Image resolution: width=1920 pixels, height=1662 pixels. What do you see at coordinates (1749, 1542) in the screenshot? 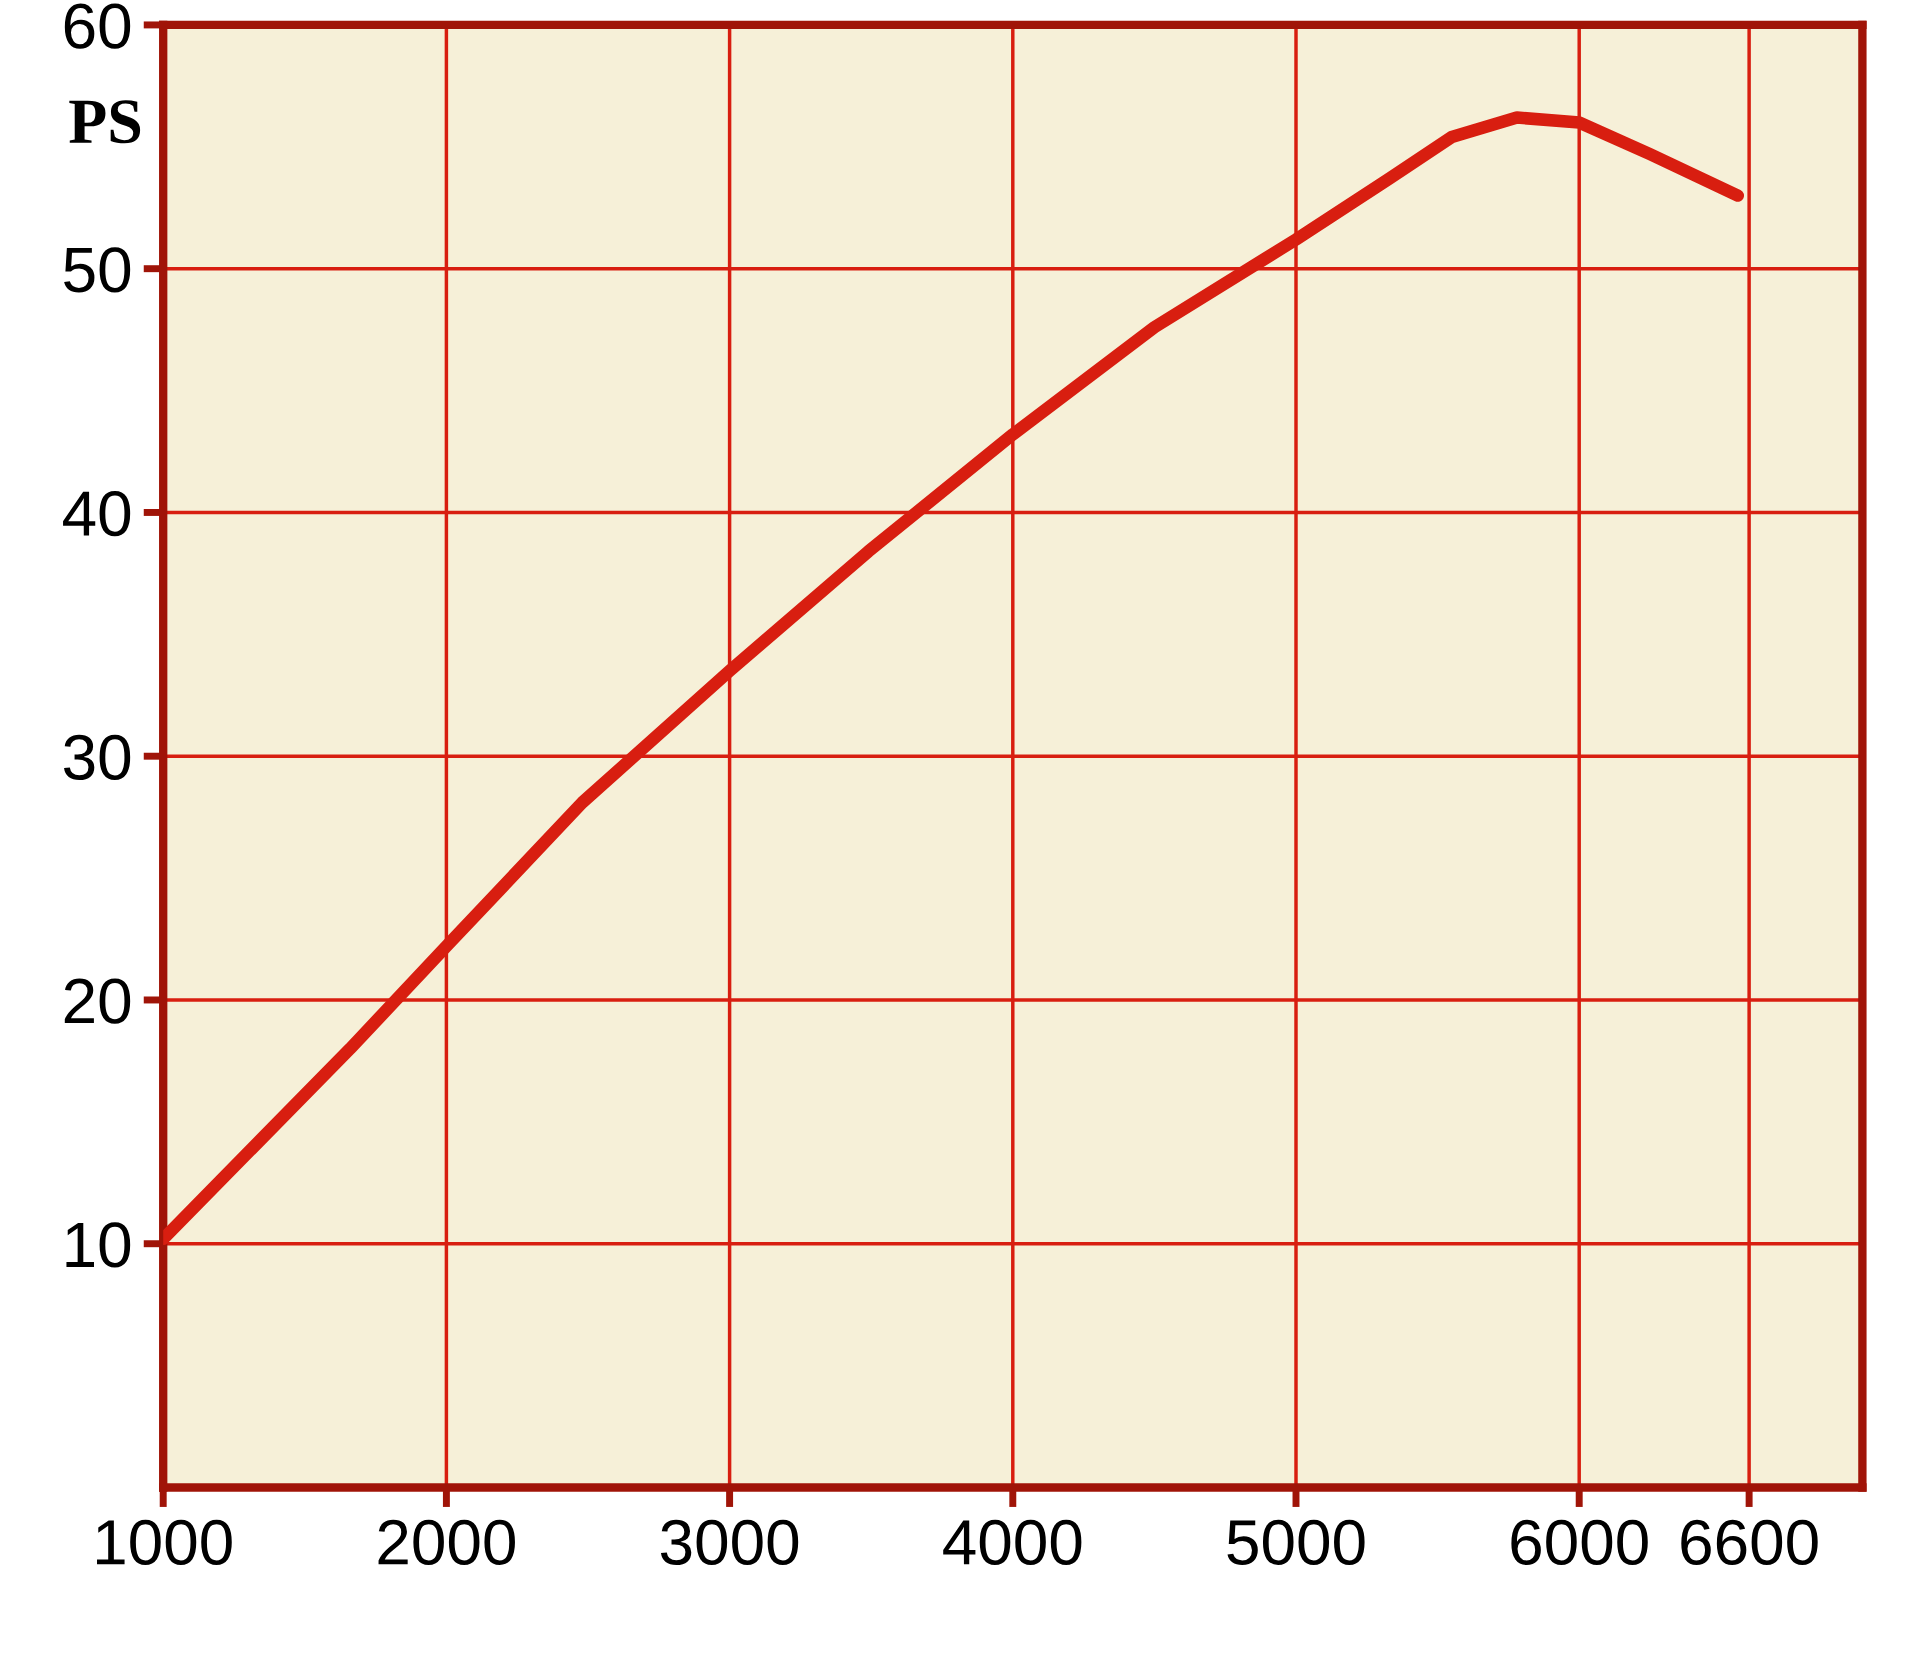
I see `x-tick-label: 6600` at bounding box center [1749, 1542].